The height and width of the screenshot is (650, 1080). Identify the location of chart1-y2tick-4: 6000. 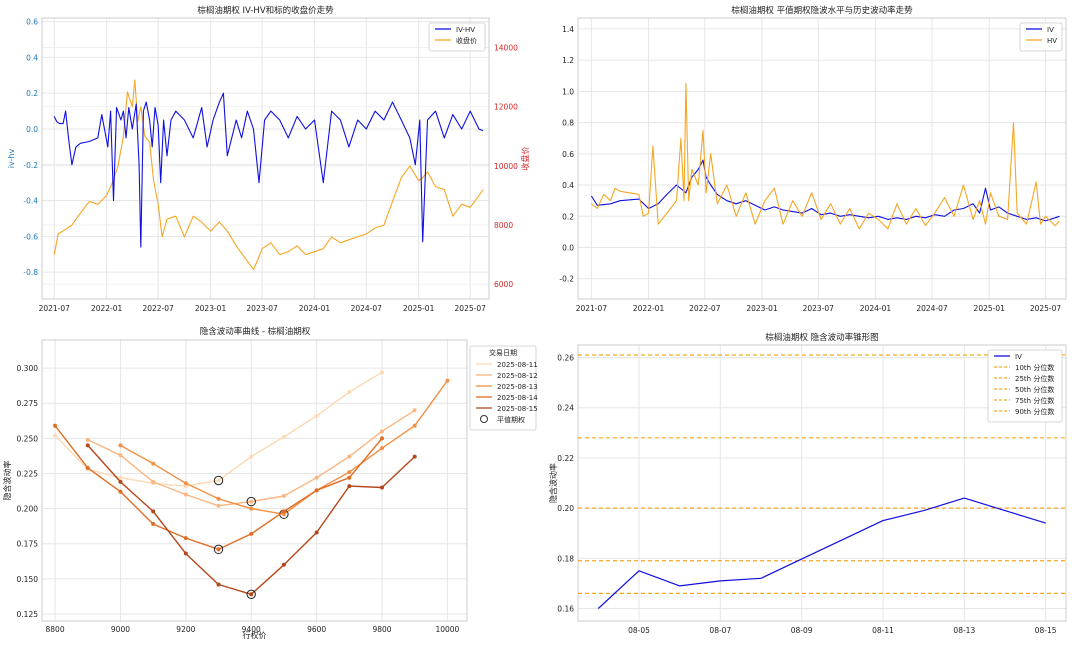
(503, 284).